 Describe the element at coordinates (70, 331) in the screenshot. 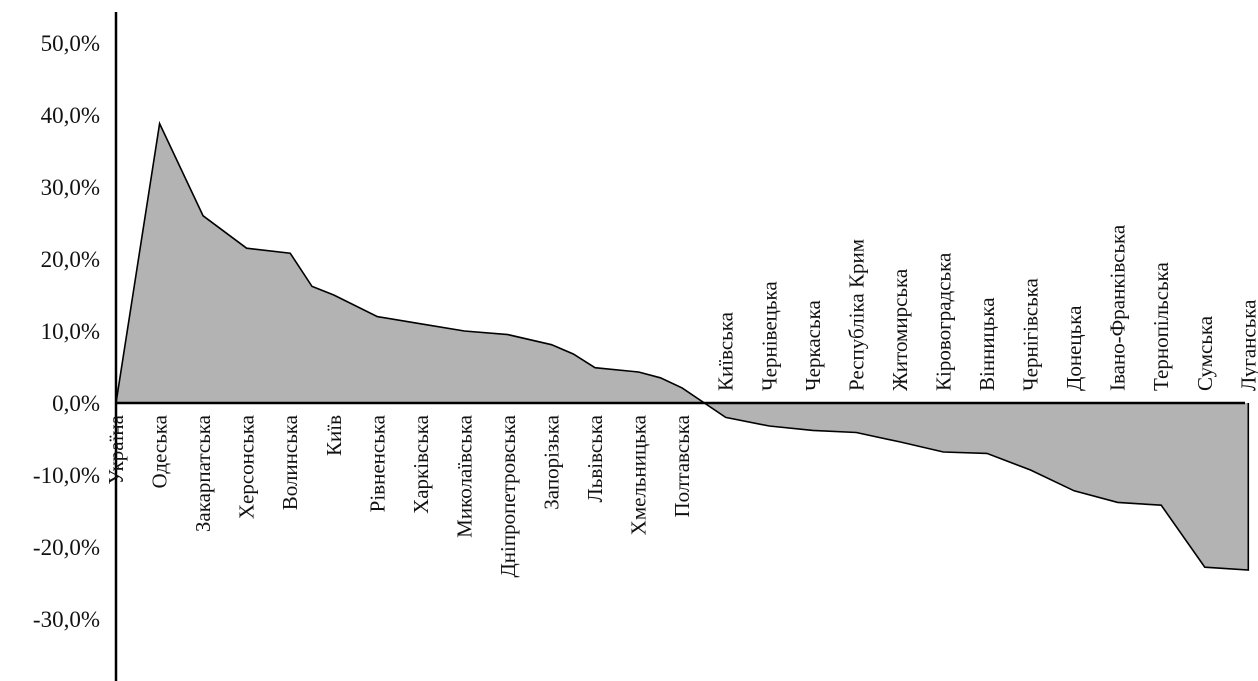

I see `y-tick-label: 10,0%` at that location.